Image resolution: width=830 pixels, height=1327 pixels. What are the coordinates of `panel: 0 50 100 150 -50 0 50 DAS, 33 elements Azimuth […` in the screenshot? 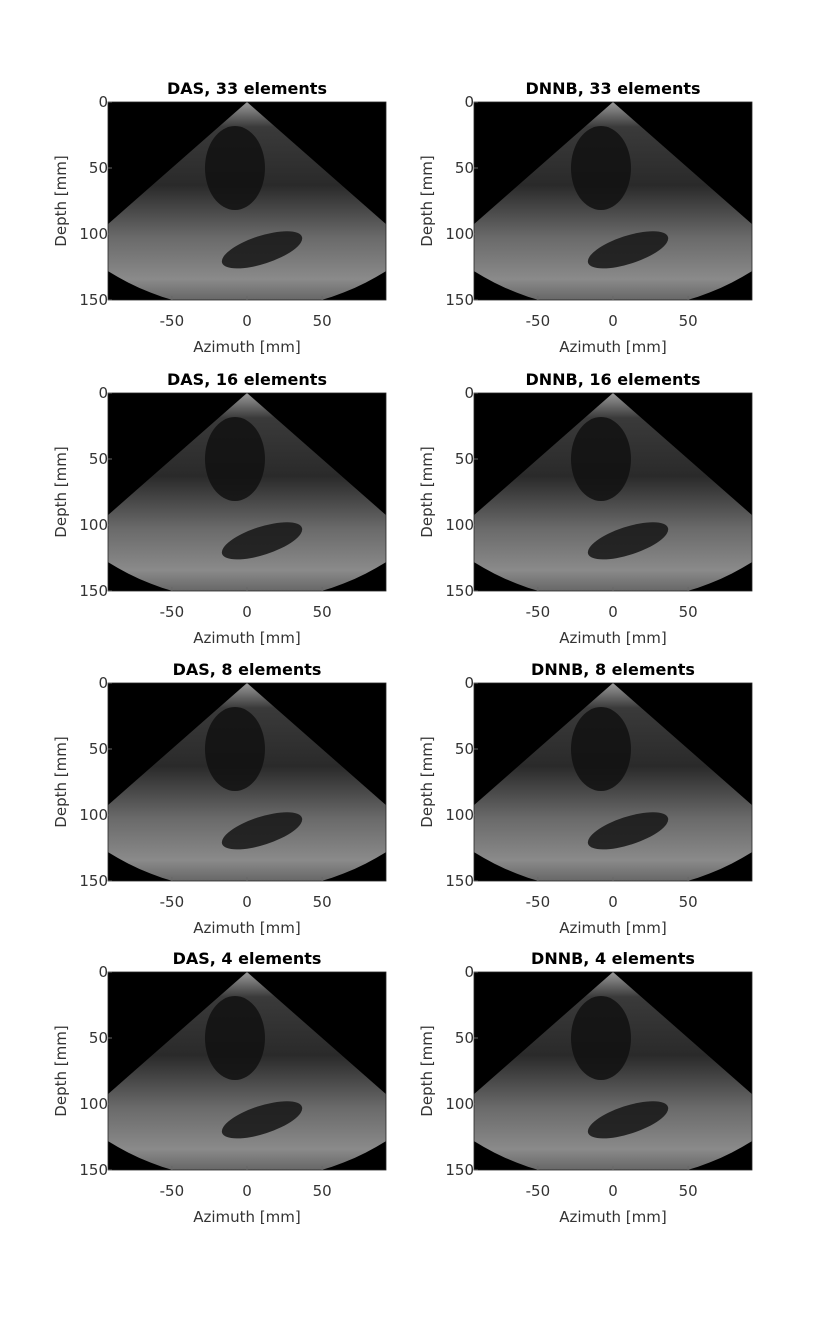 It's located at (219, 217).